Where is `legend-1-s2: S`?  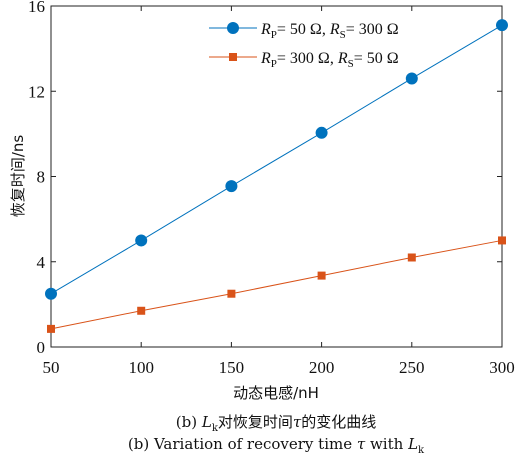 legend-1-s2: S is located at coordinates (343, 35).